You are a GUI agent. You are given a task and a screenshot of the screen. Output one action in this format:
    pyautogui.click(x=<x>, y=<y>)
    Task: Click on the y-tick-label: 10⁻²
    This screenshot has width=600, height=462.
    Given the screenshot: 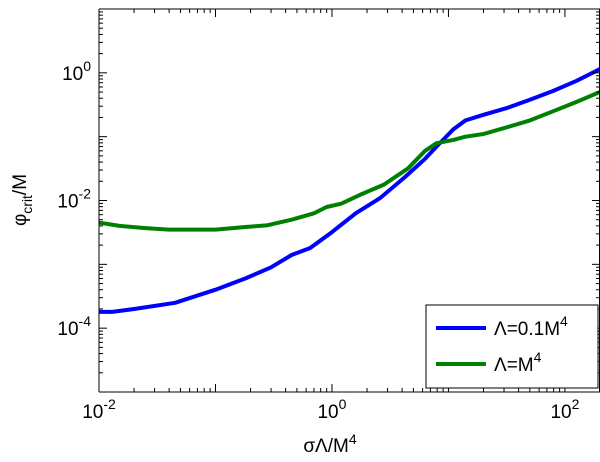 What is the action you would take?
    pyautogui.click(x=74, y=199)
    